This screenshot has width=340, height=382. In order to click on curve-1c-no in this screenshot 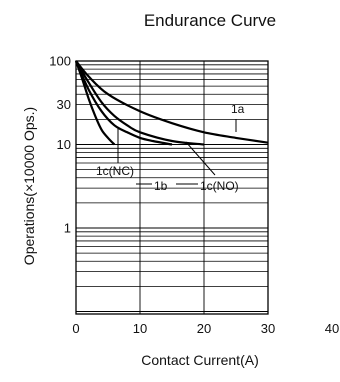, I will do `click(140, 103)`.